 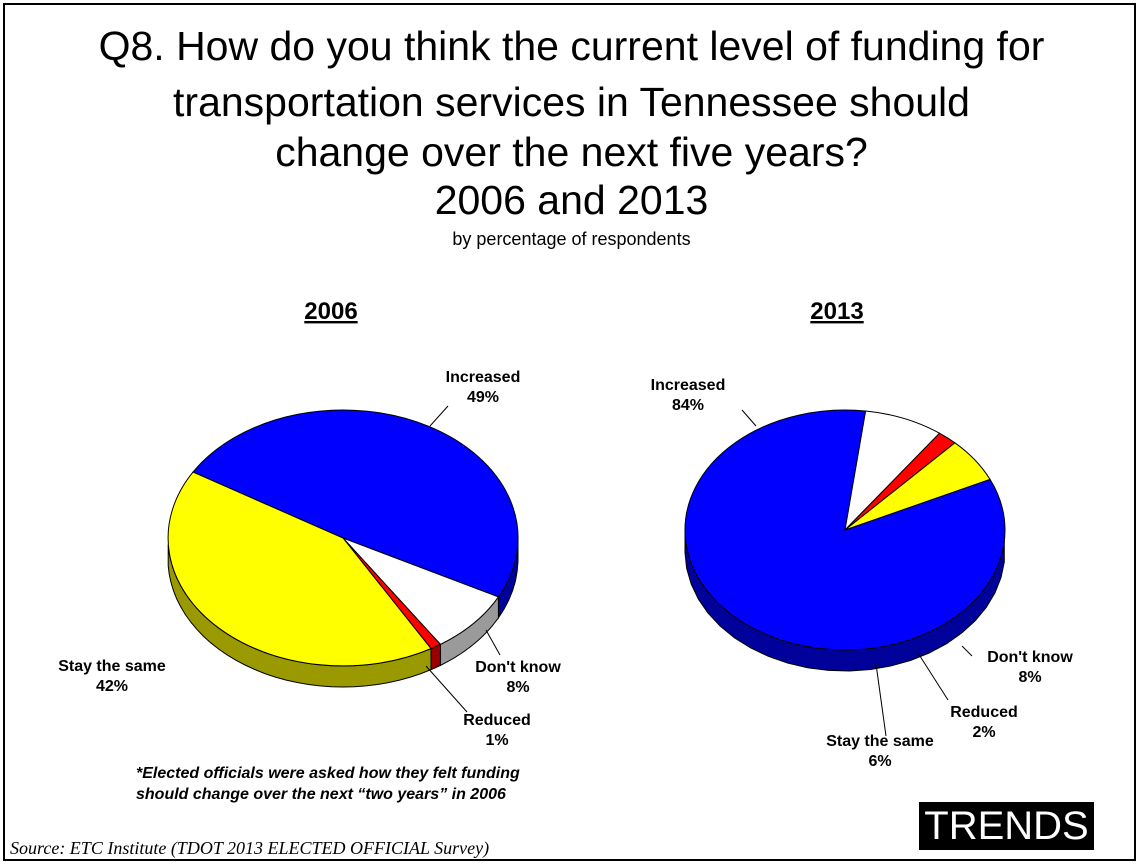 What do you see at coordinates (688, 395) in the screenshot?
I see `pie-2013-label-0: Increased 84%` at bounding box center [688, 395].